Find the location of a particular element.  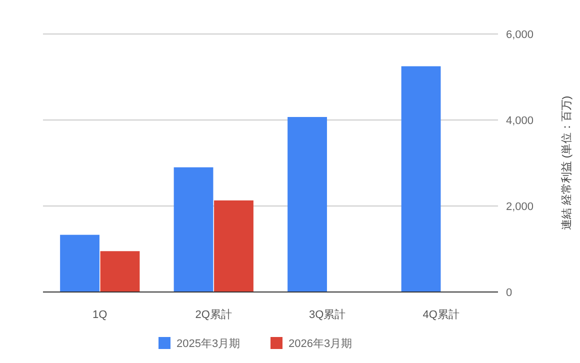

y-tick-label: 6,000 is located at coordinates (520, 34).